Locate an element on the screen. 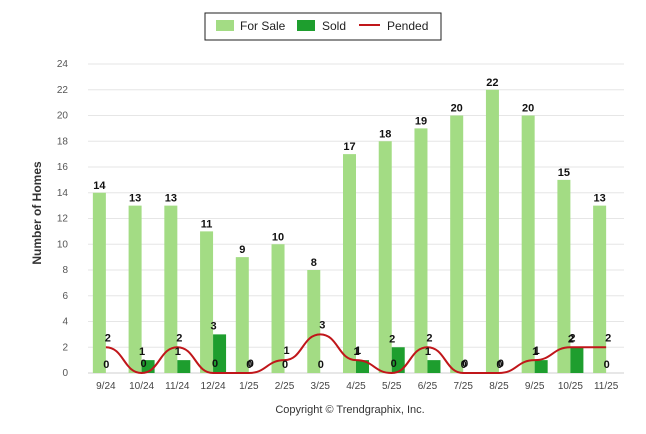 The width and height of the screenshot is (646, 434). label-for-sale: 17 is located at coordinates (349, 147).